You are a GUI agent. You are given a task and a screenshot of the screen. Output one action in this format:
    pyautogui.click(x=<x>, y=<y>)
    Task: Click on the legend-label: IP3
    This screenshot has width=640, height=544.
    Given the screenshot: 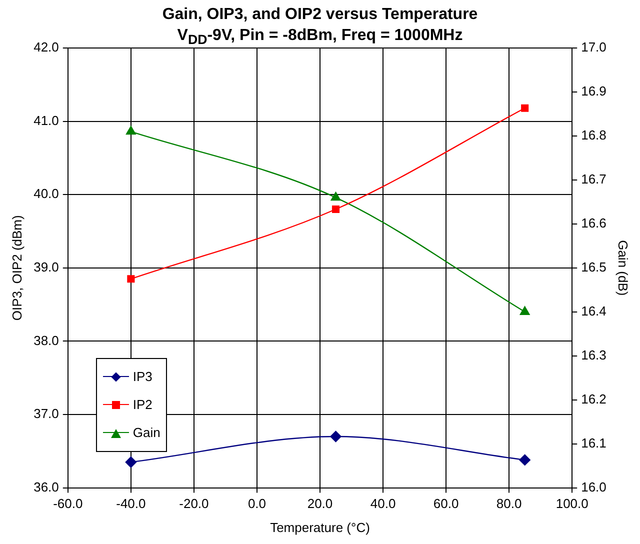 What is the action you would take?
    pyautogui.click(x=142, y=376)
    